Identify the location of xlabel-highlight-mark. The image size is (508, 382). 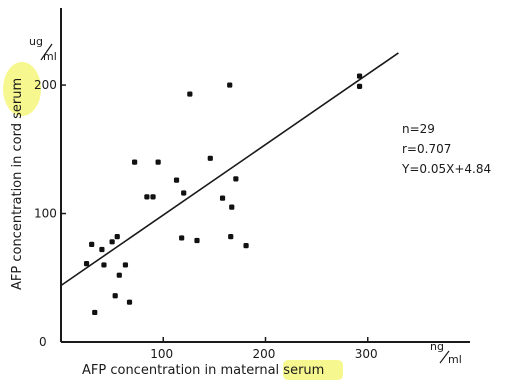
(313, 370).